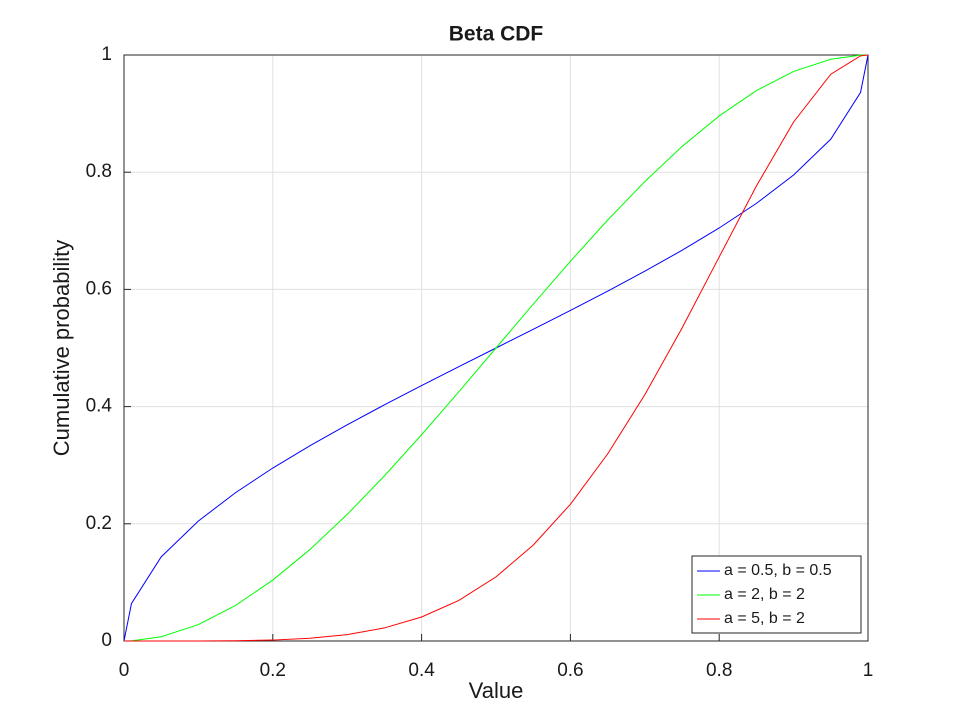 The width and height of the screenshot is (960, 720). Describe the element at coordinates (570, 670) in the screenshot. I see `x-tick-label: 0.6` at that location.